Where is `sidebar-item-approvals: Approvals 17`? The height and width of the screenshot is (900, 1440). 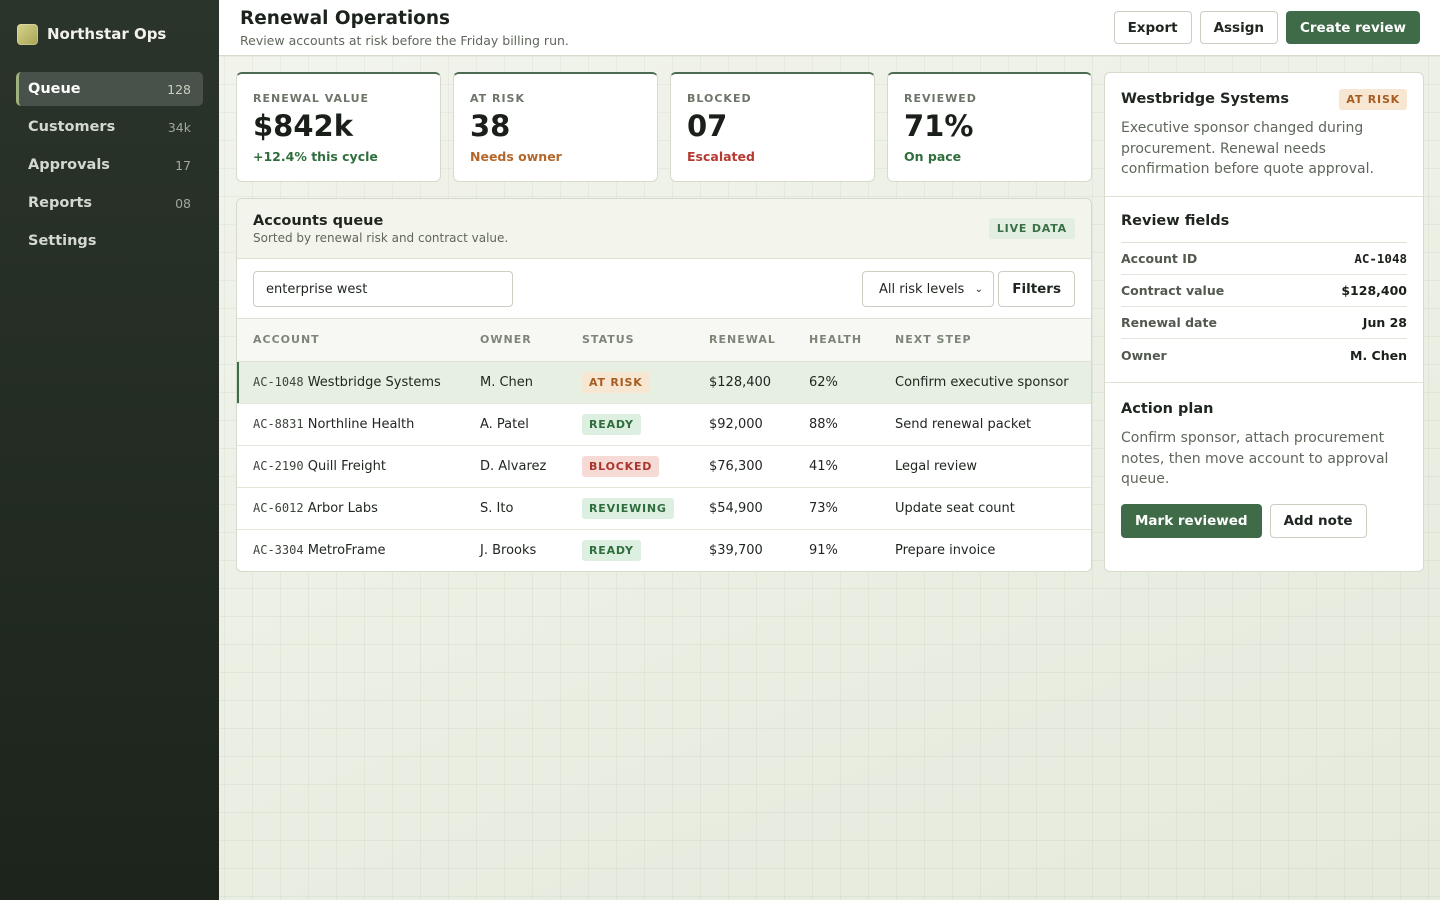
sidebar-item-approvals: Approvals 17 is located at coordinates (109, 165).